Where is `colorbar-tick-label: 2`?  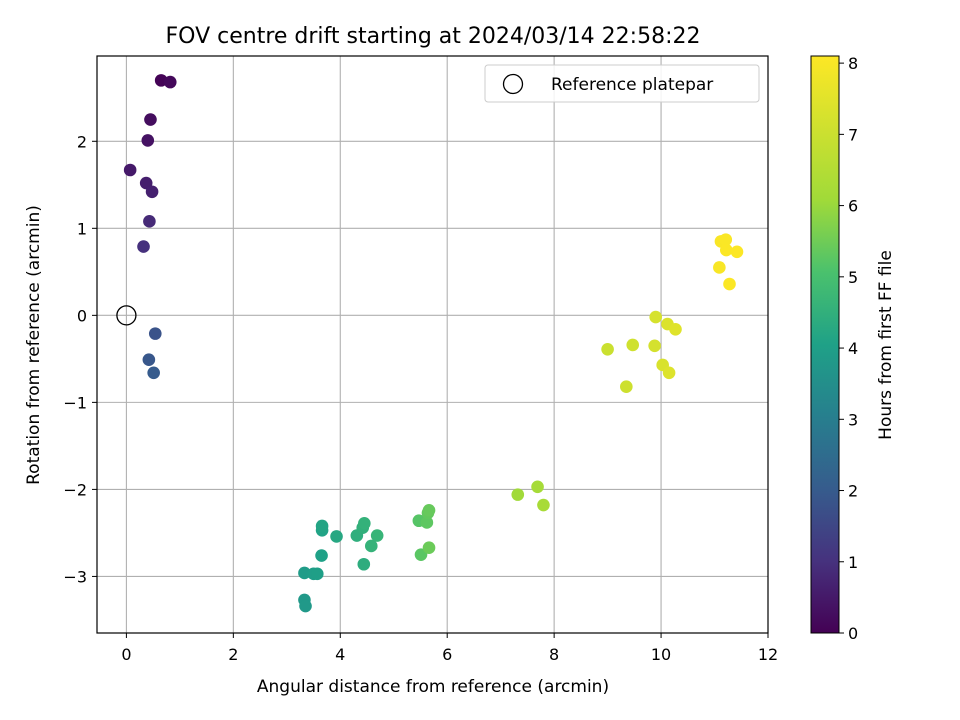
colorbar-tick-label: 2 is located at coordinates (853, 491).